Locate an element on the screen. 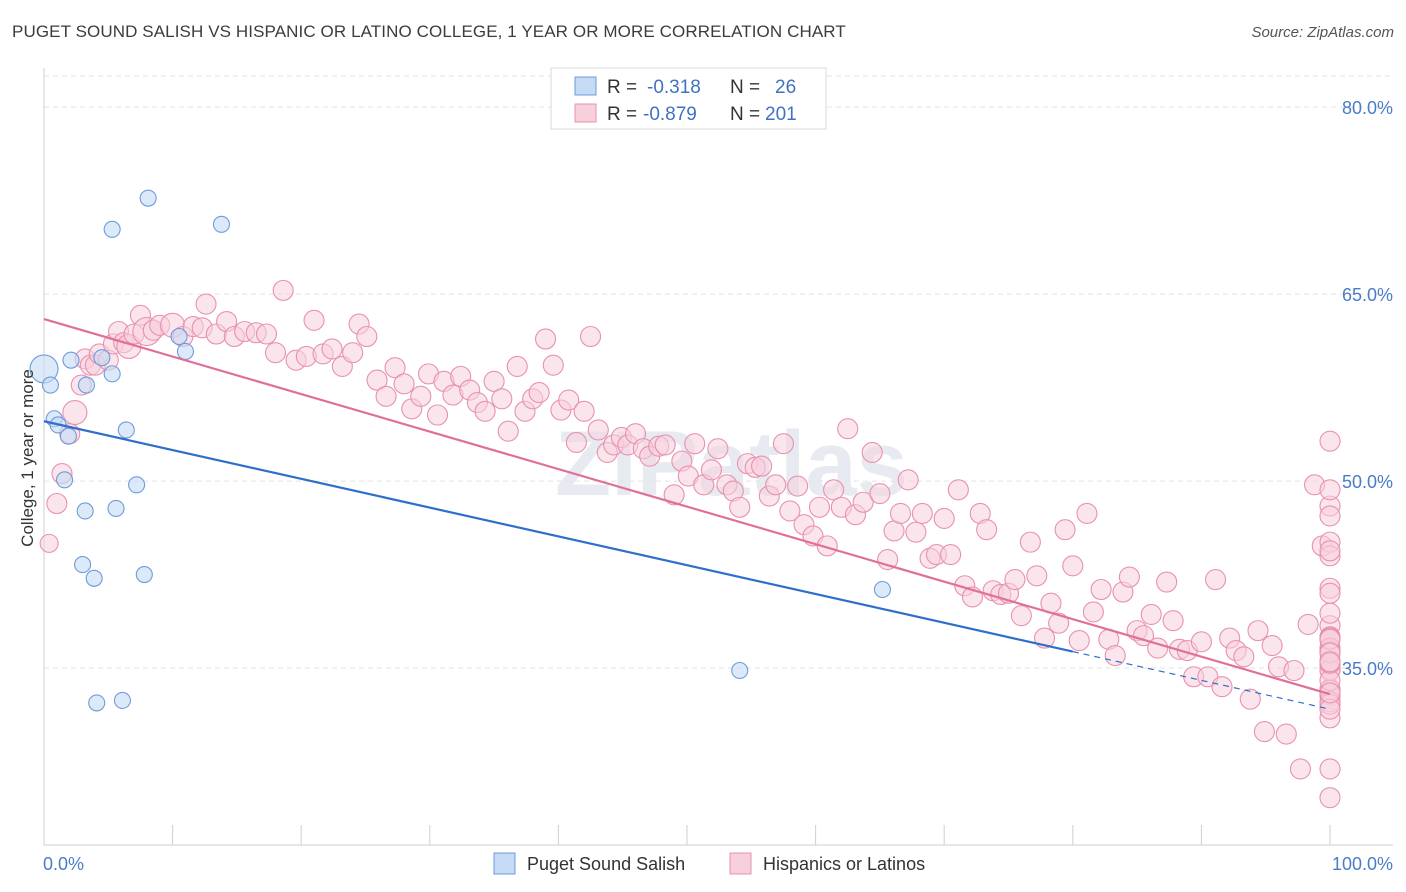 This screenshot has width=1406, height=892. y-tick-labels: 35.0% 50.0% 65.0% 80.0% is located at coordinates (1367, 388).